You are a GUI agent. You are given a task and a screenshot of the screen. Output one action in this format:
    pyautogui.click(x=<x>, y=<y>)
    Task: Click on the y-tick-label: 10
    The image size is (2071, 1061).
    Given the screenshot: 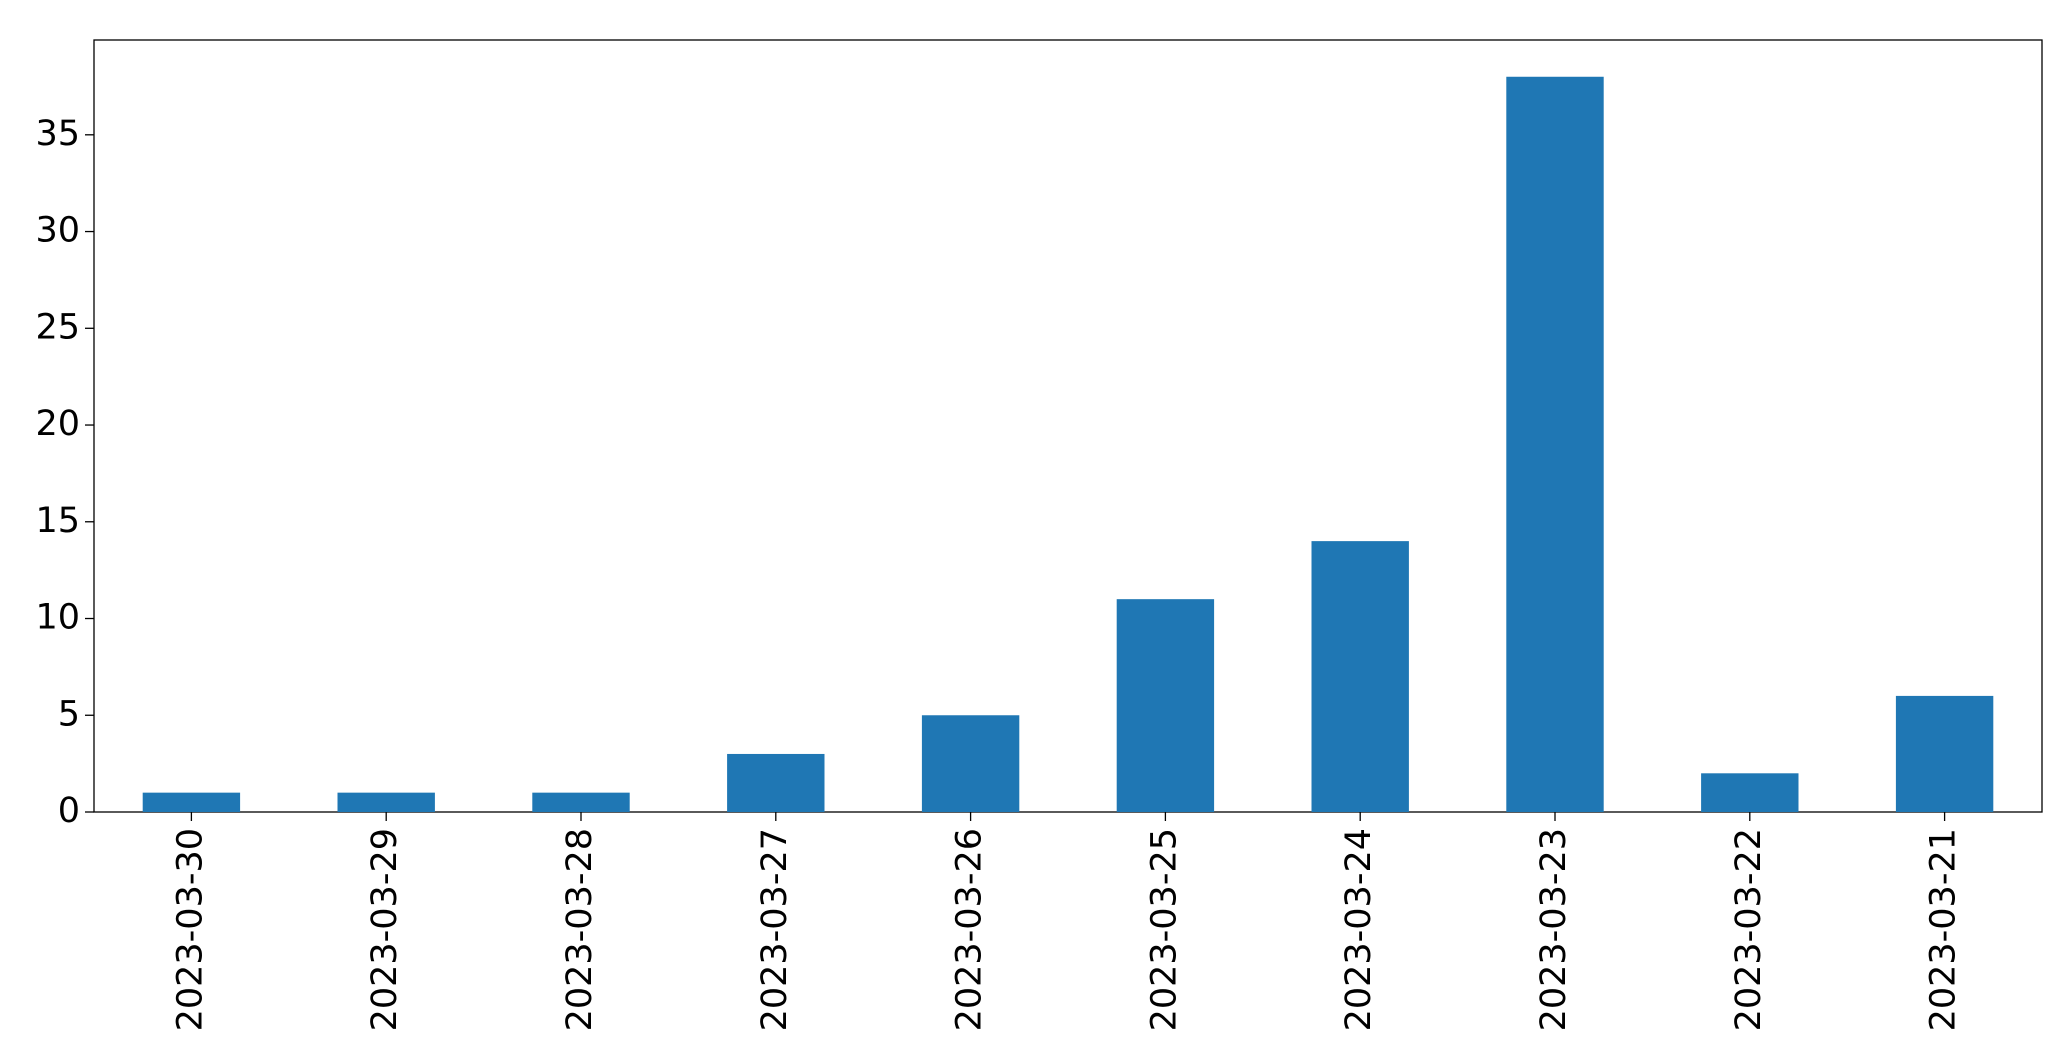 What is the action you would take?
    pyautogui.click(x=57, y=618)
    